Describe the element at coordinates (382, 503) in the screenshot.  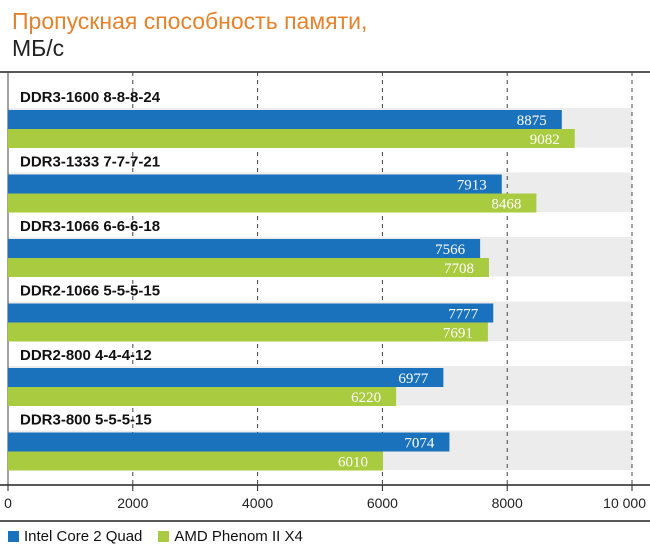
I see `x-tick-label: 6000` at that location.